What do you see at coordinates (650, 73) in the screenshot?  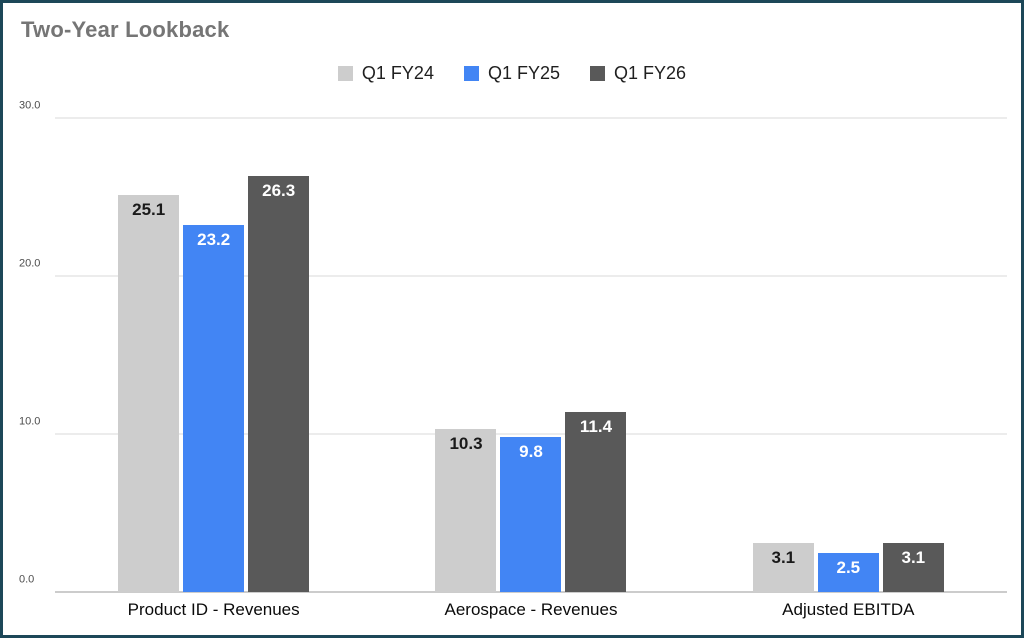 I see `legend-label-q1-fy26: Q1 FY26` at bounding box center [650, 73].